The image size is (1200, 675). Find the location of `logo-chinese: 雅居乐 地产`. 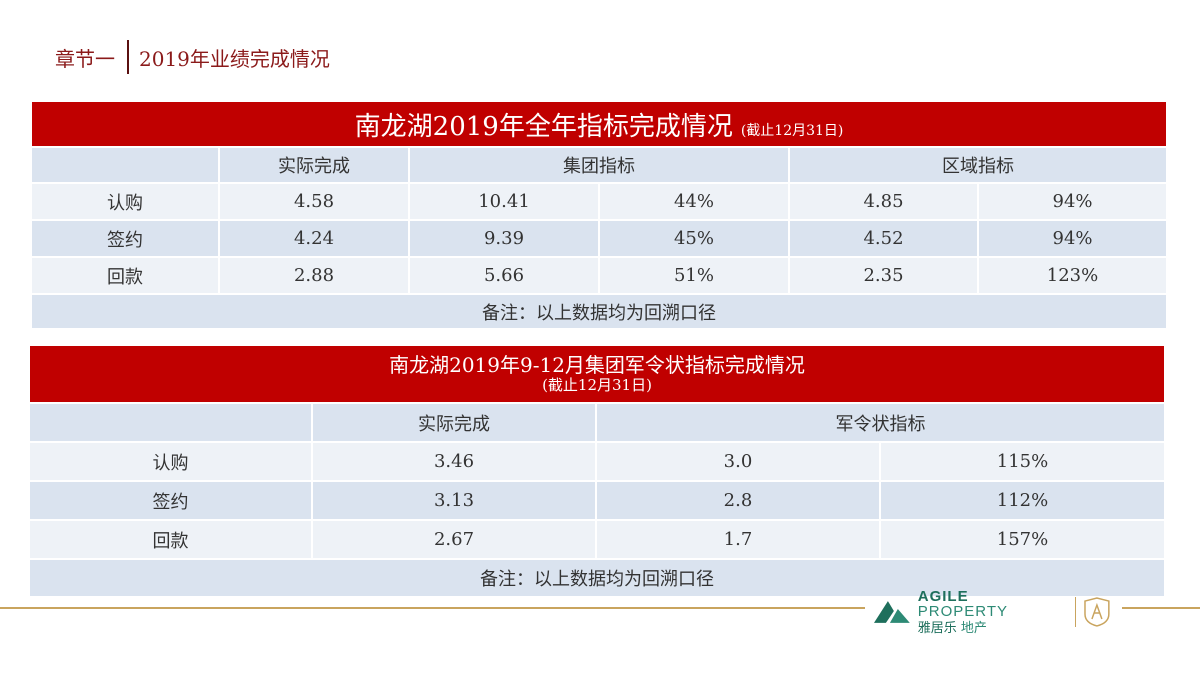

logo-chinese: 雅居乐 地产 is located at coordinates (990, 628).